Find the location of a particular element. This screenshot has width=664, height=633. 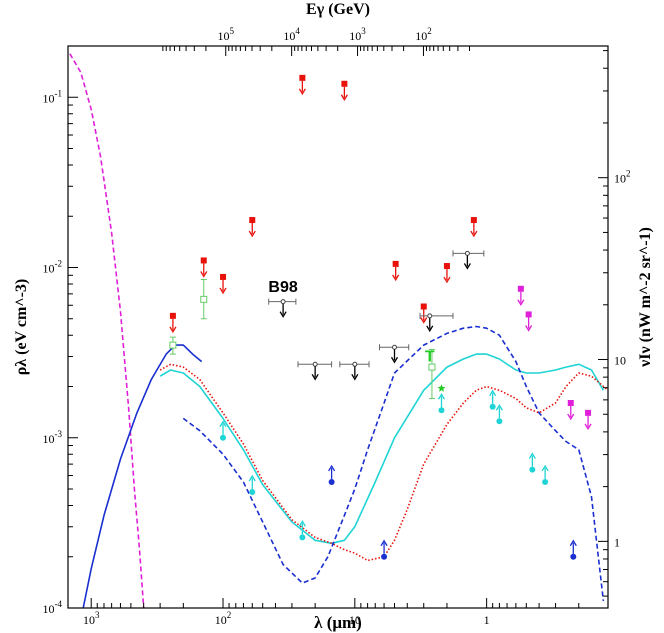

series-5-point-6-arrow-head is located at coordinates (396, 278).